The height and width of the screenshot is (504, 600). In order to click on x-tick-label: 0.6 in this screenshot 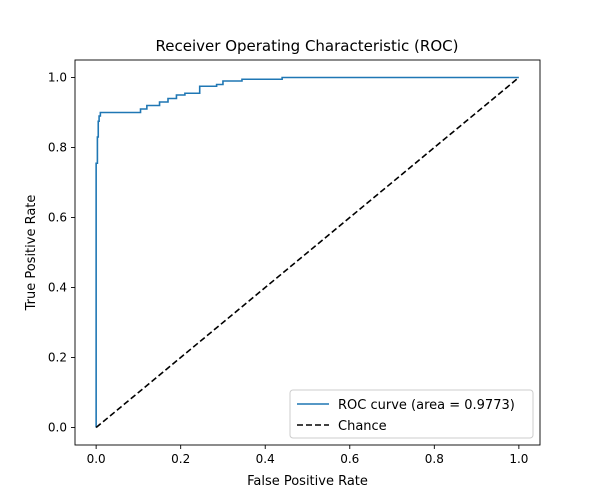, I will do `click(349, 459)`.